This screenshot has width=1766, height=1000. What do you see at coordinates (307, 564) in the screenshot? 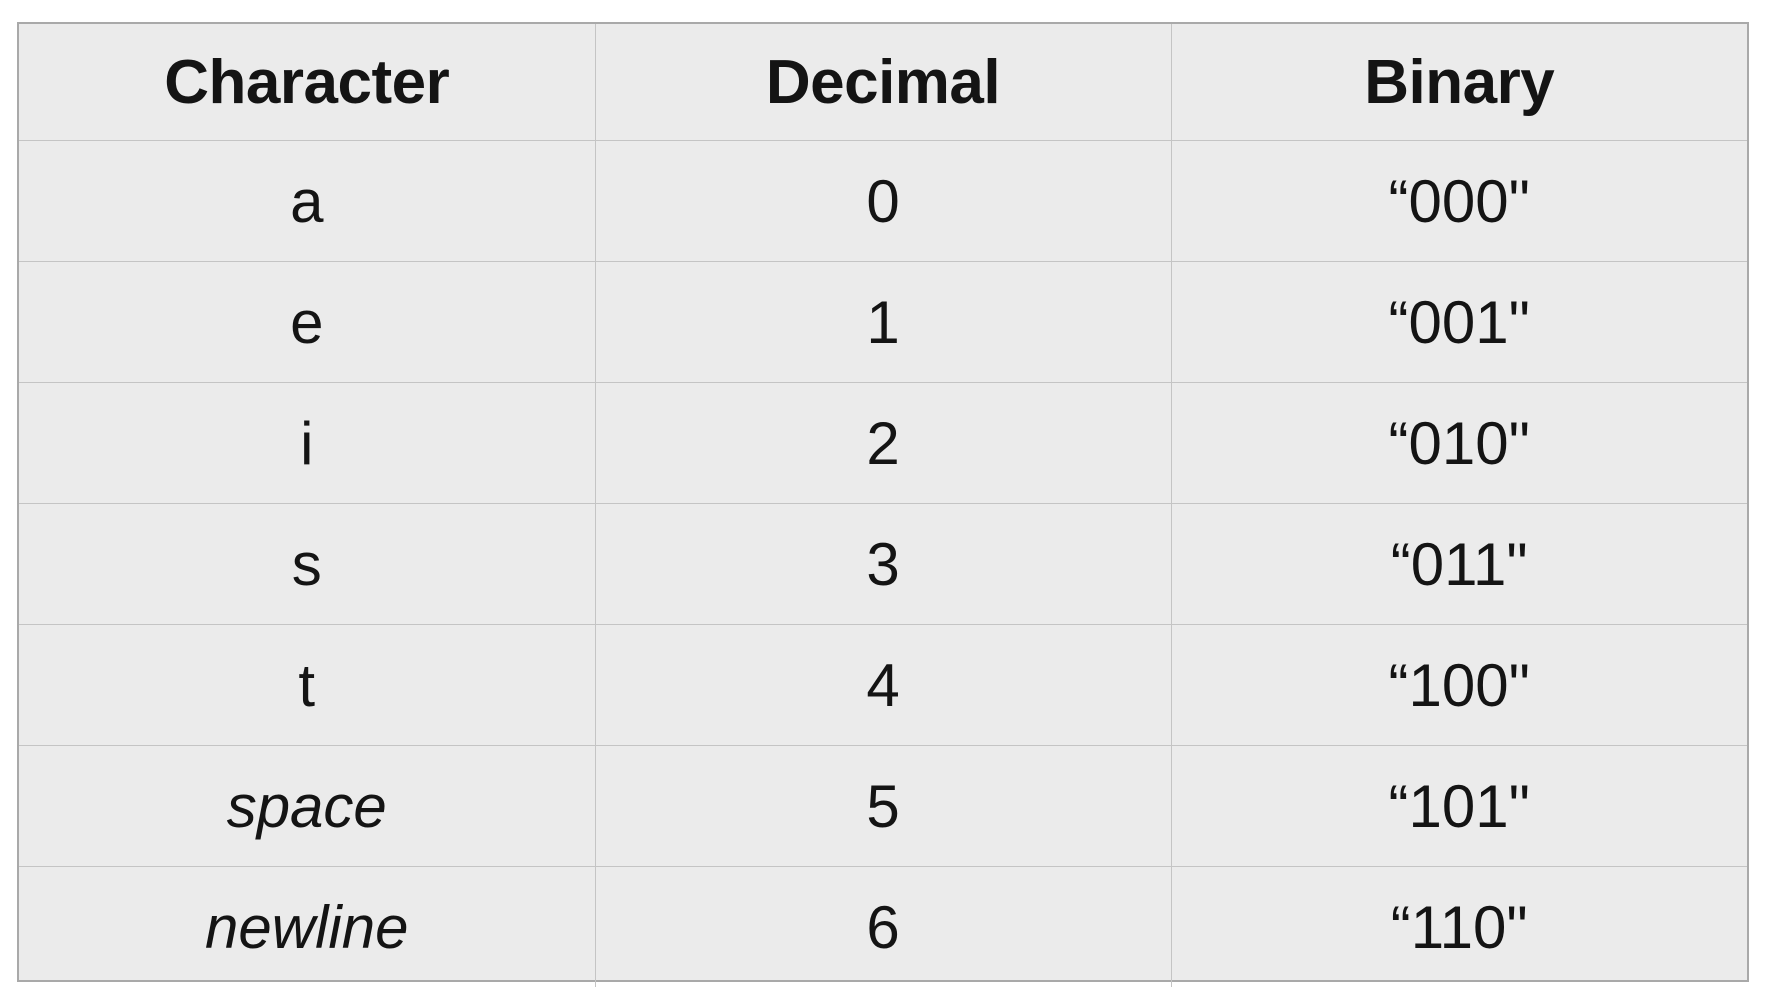
I see `character-cell: s` at bounding box center [307, 564].